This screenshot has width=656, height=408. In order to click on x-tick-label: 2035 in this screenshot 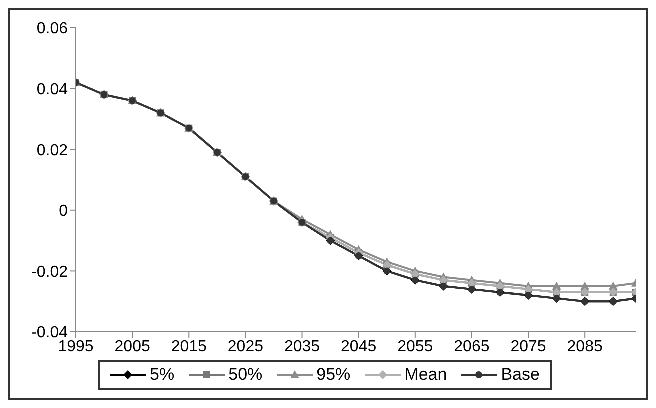, I will do `click(302, 347)`.